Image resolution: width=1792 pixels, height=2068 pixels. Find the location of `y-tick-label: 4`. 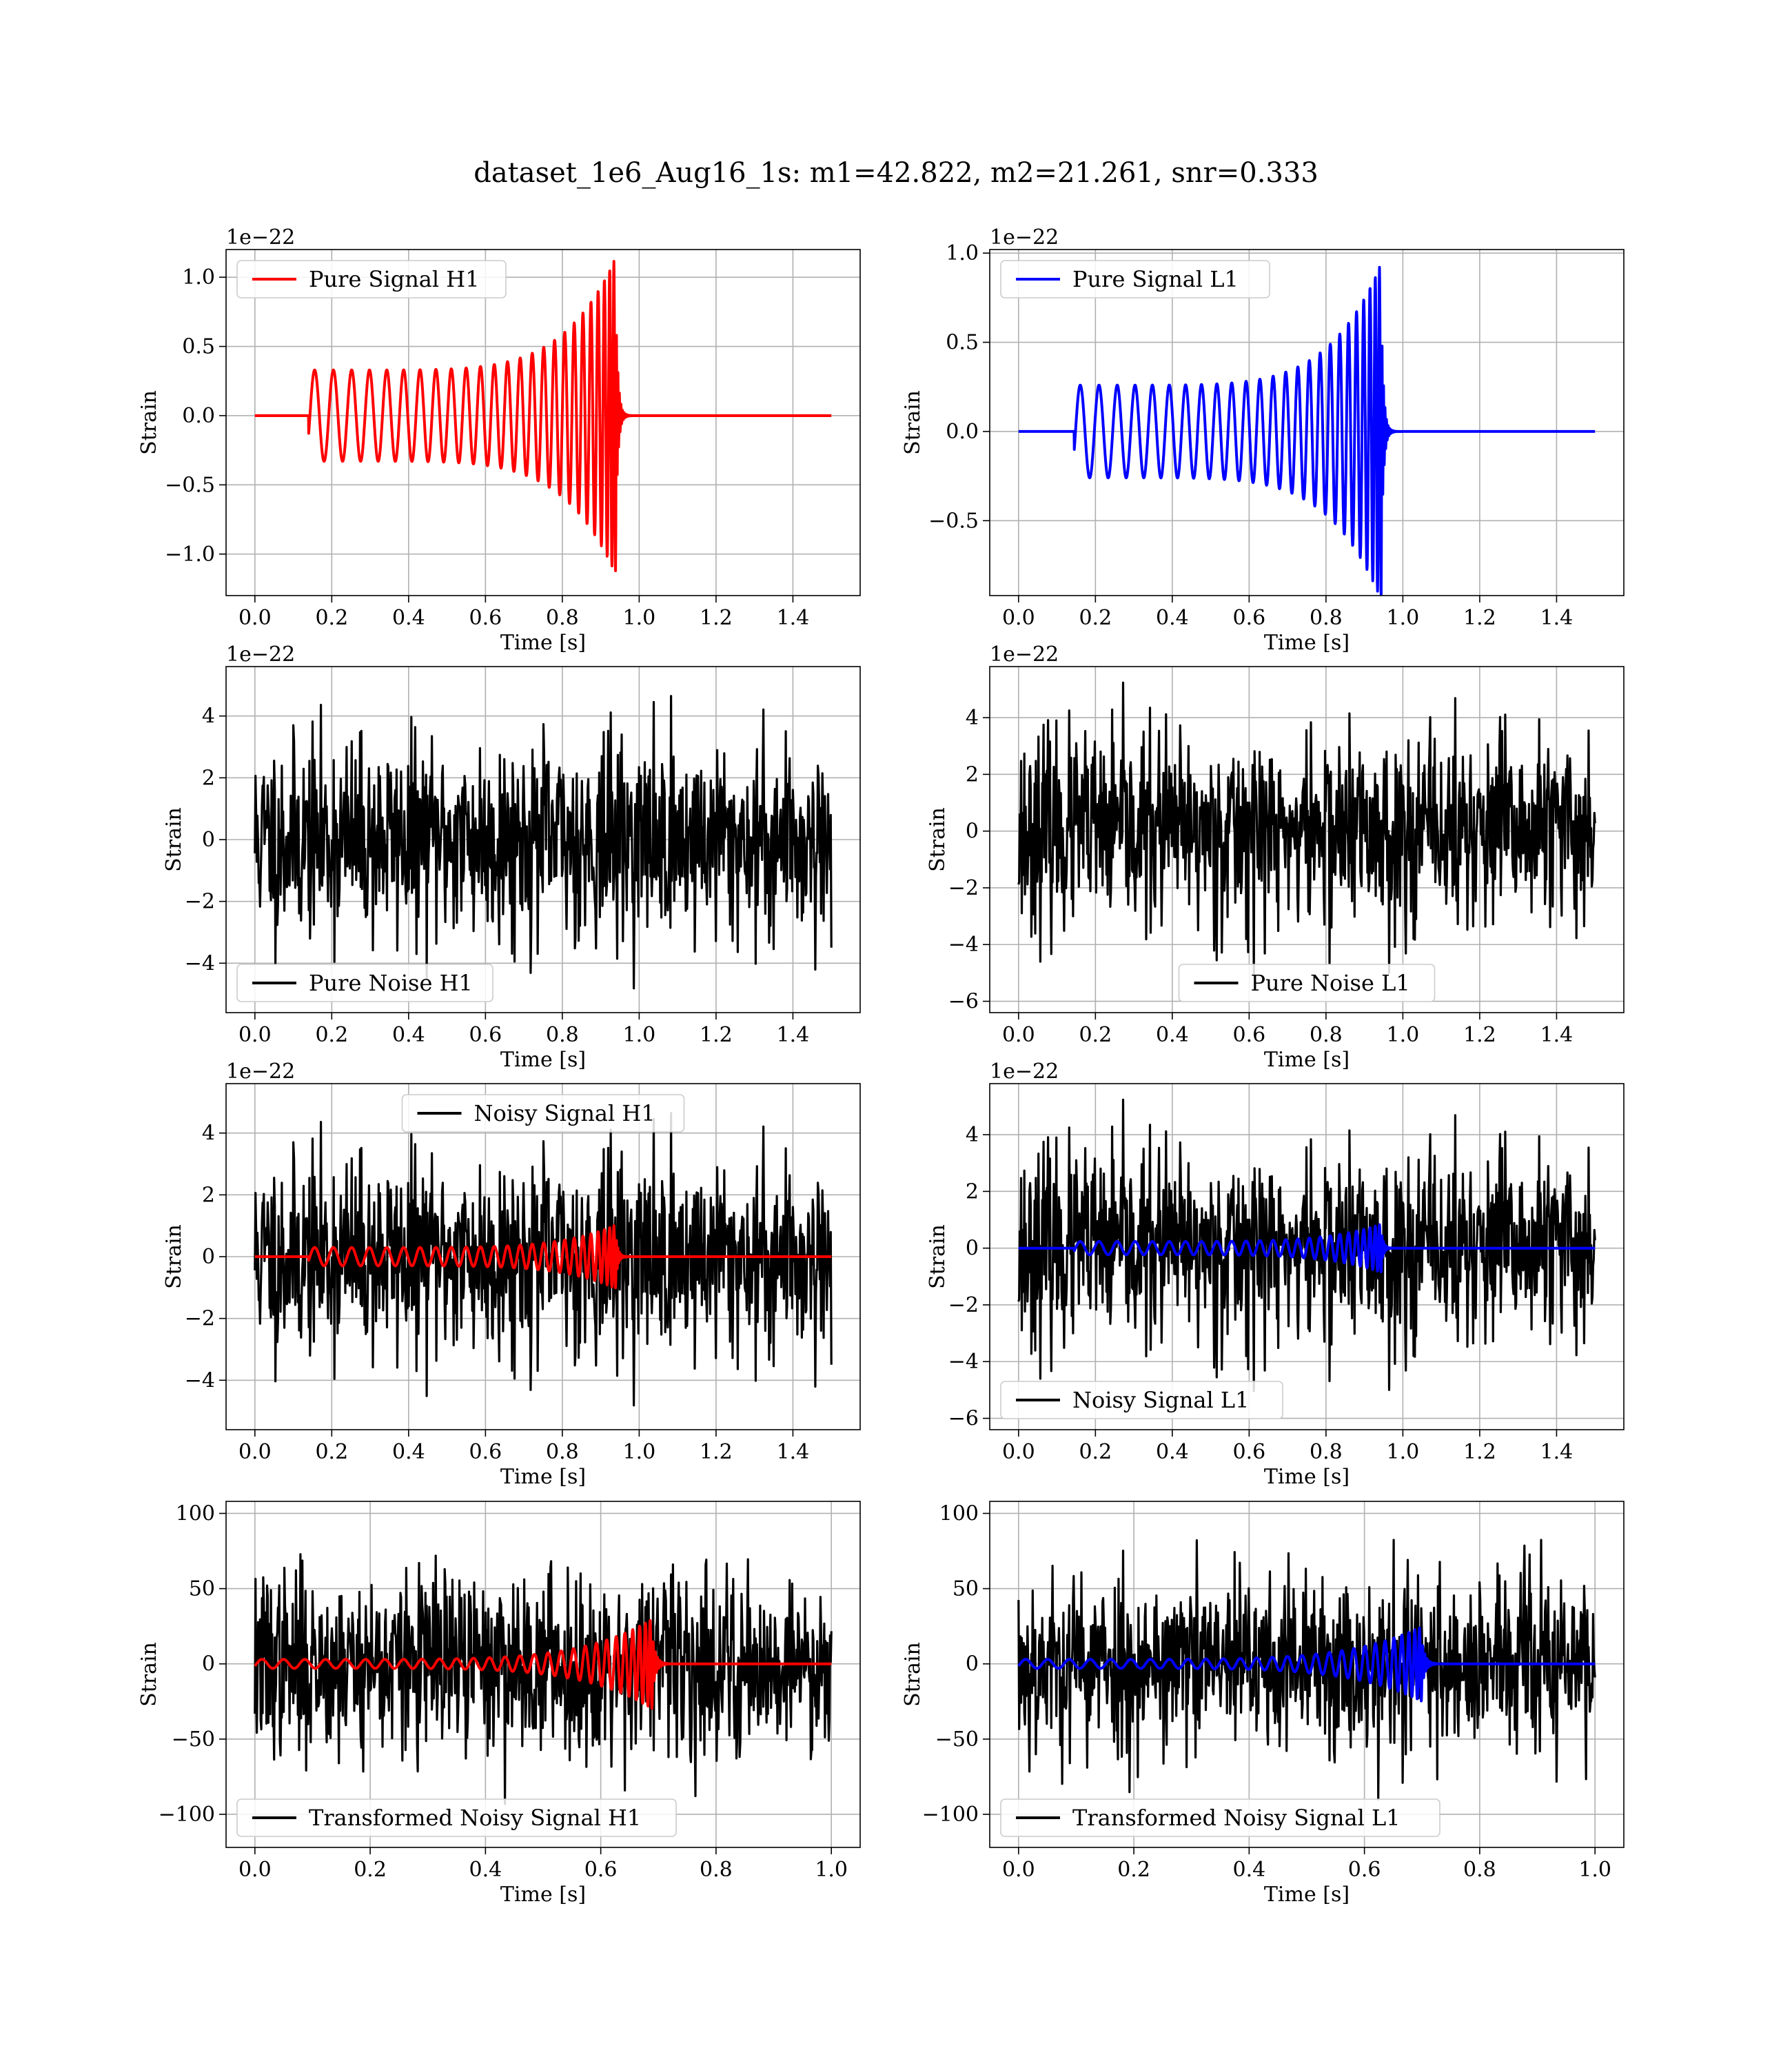

y-tick-label: 4 is located at coordinates (208, 1134).